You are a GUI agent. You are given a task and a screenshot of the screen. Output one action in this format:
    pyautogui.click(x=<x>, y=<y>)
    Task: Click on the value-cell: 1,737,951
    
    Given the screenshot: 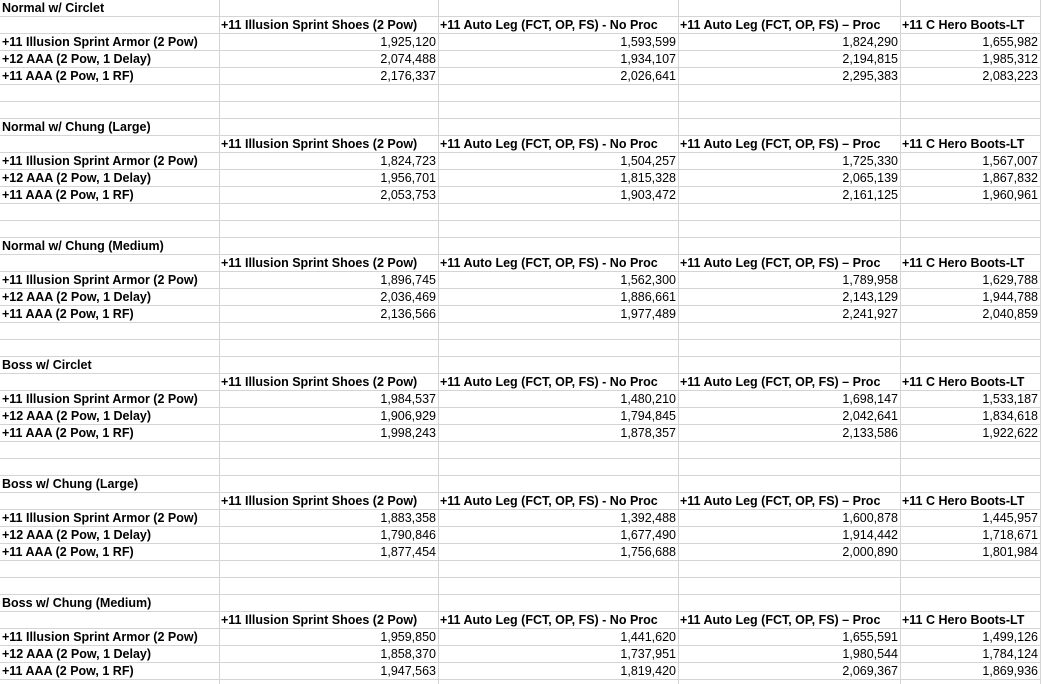 What is the action you would take?
    pyautogui.click(x=558, y=654)
    